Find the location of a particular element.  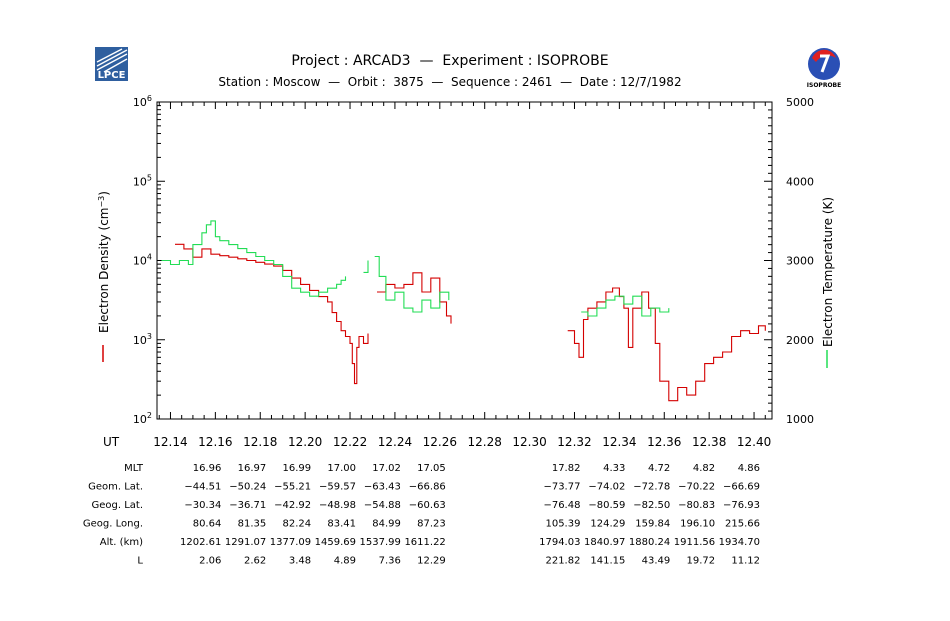

table-cell: 196.10 is located at coordinates (697, 524).